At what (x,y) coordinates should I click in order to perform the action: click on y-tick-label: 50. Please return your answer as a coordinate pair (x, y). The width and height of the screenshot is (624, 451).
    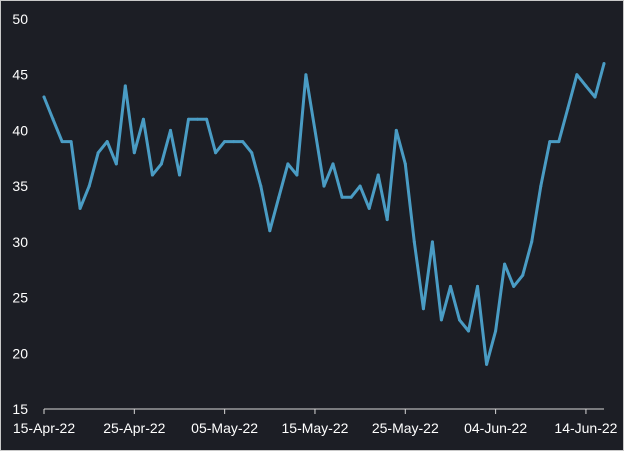
    Looking at the image, I should click on (20, 19).